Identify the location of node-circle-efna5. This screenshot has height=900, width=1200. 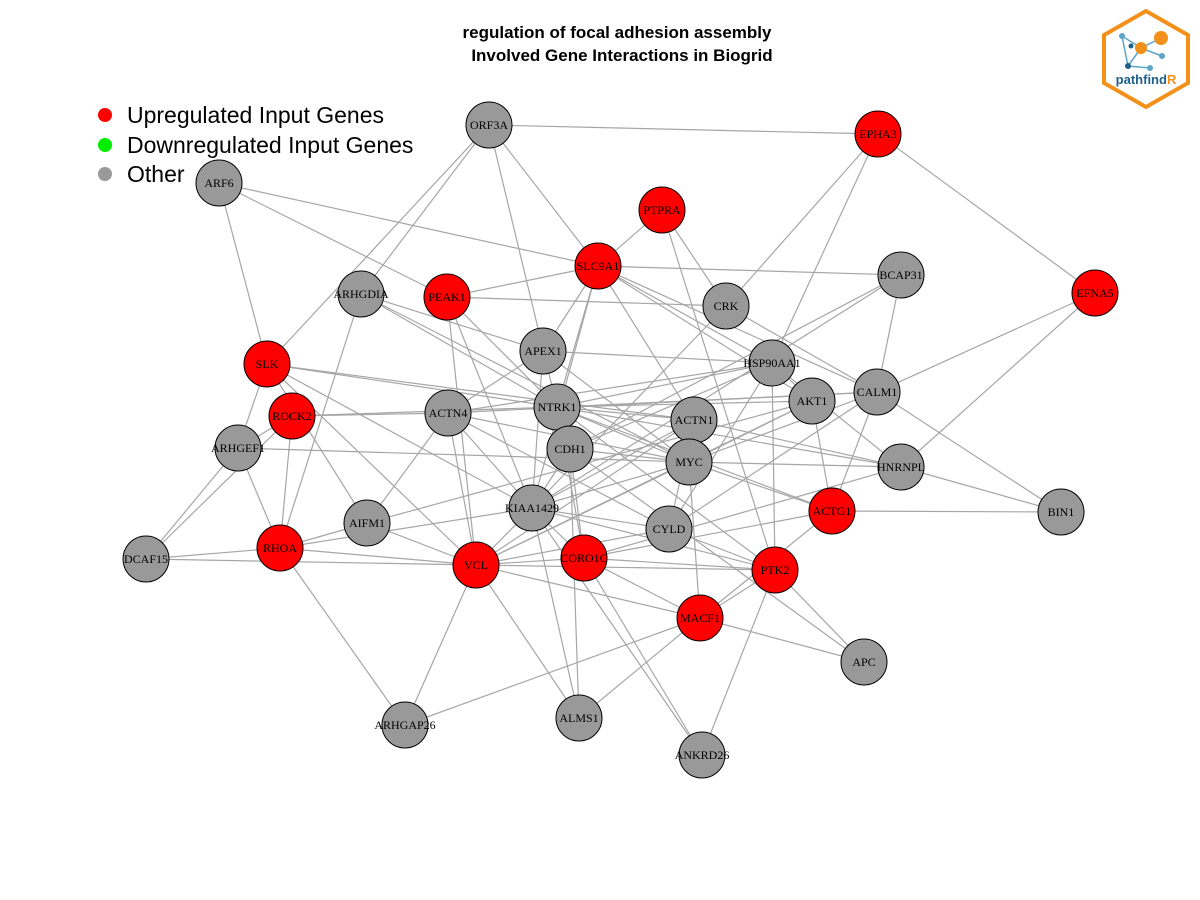
(1095, 293).